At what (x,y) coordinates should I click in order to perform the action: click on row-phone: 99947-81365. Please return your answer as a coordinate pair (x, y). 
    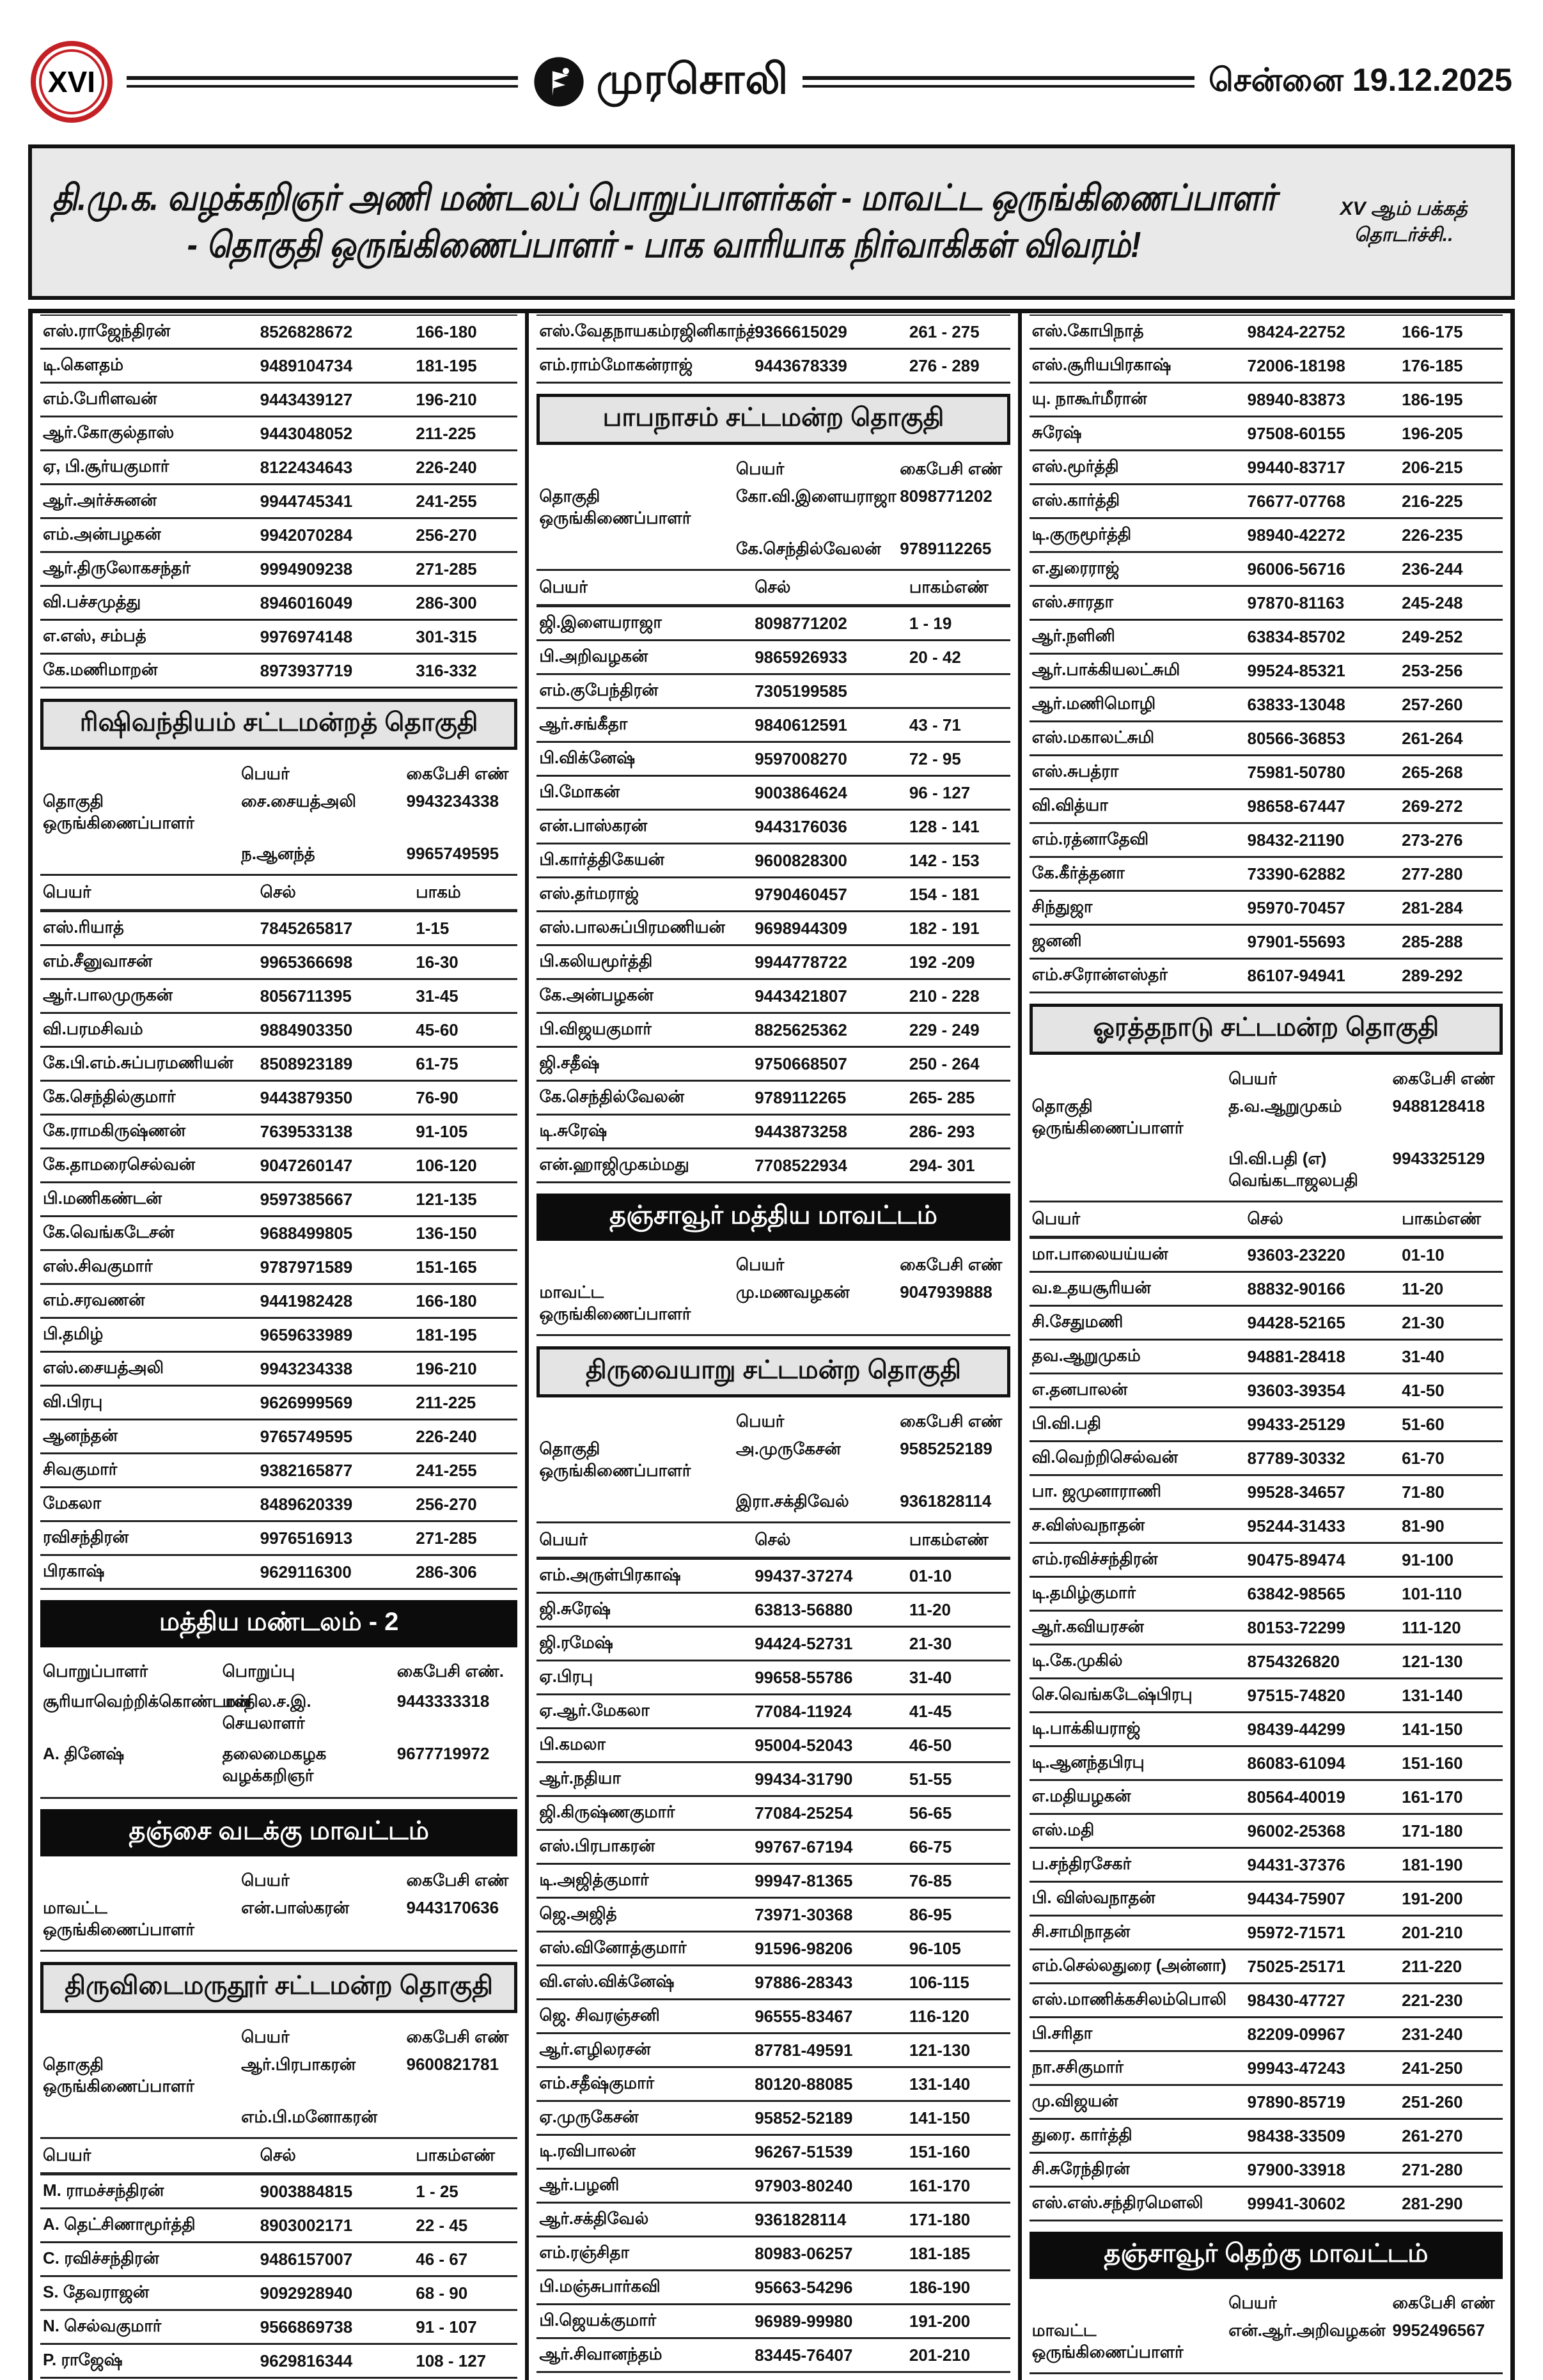
    Looking at the image, I should click on (804, 1880).